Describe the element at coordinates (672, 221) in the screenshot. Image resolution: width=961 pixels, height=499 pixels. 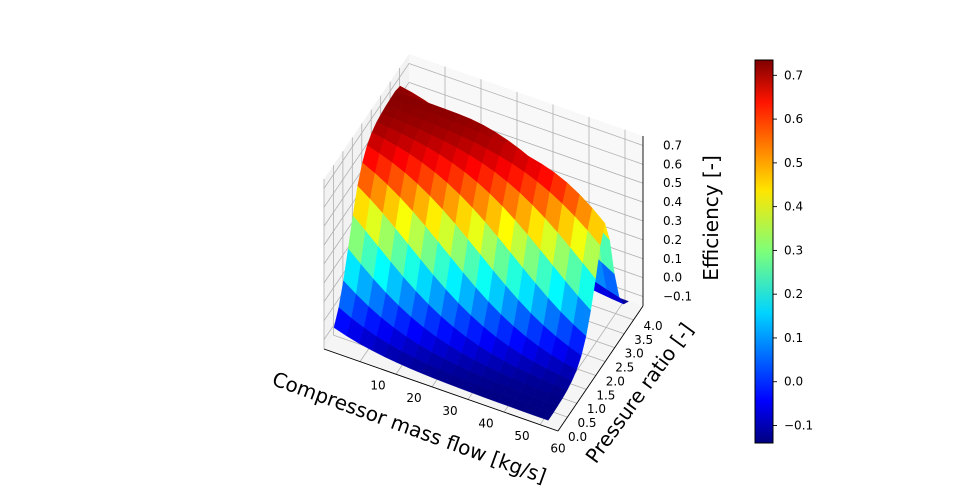
I see `z-tick-label: 0.3` at that location.